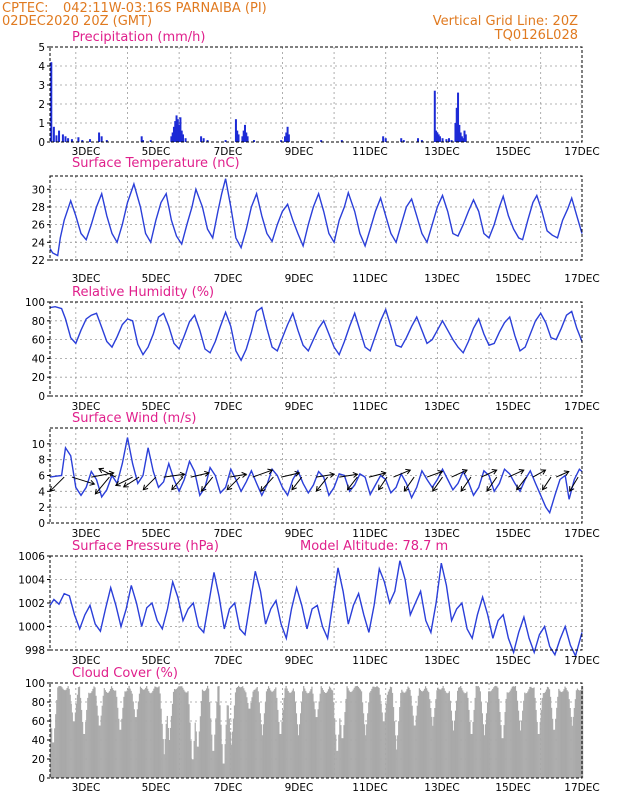 This screenshot has width=618, height=804. I want to click on pressure-xtick-label: 13DEC, so click(441, 661).